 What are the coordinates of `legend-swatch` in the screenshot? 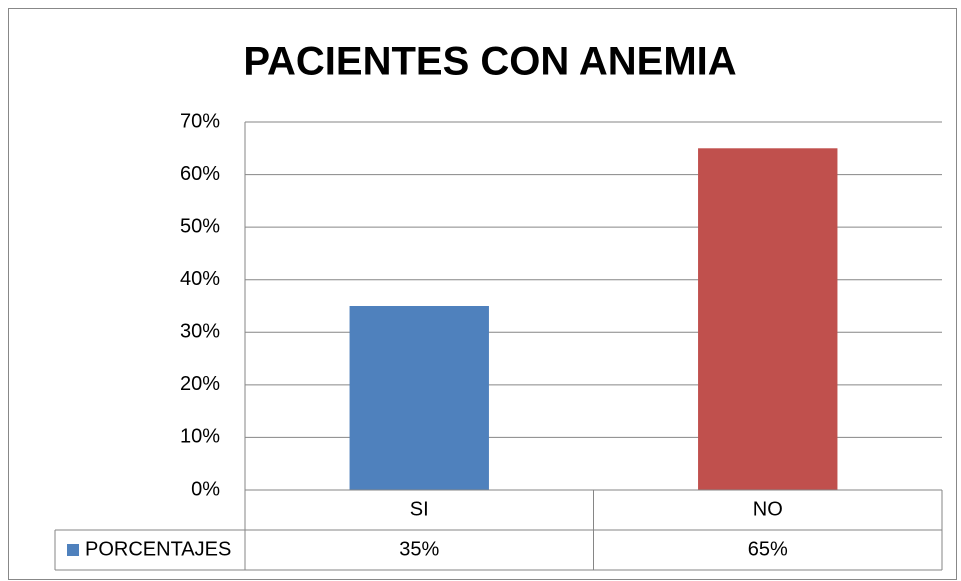 It's located at (73, 550).